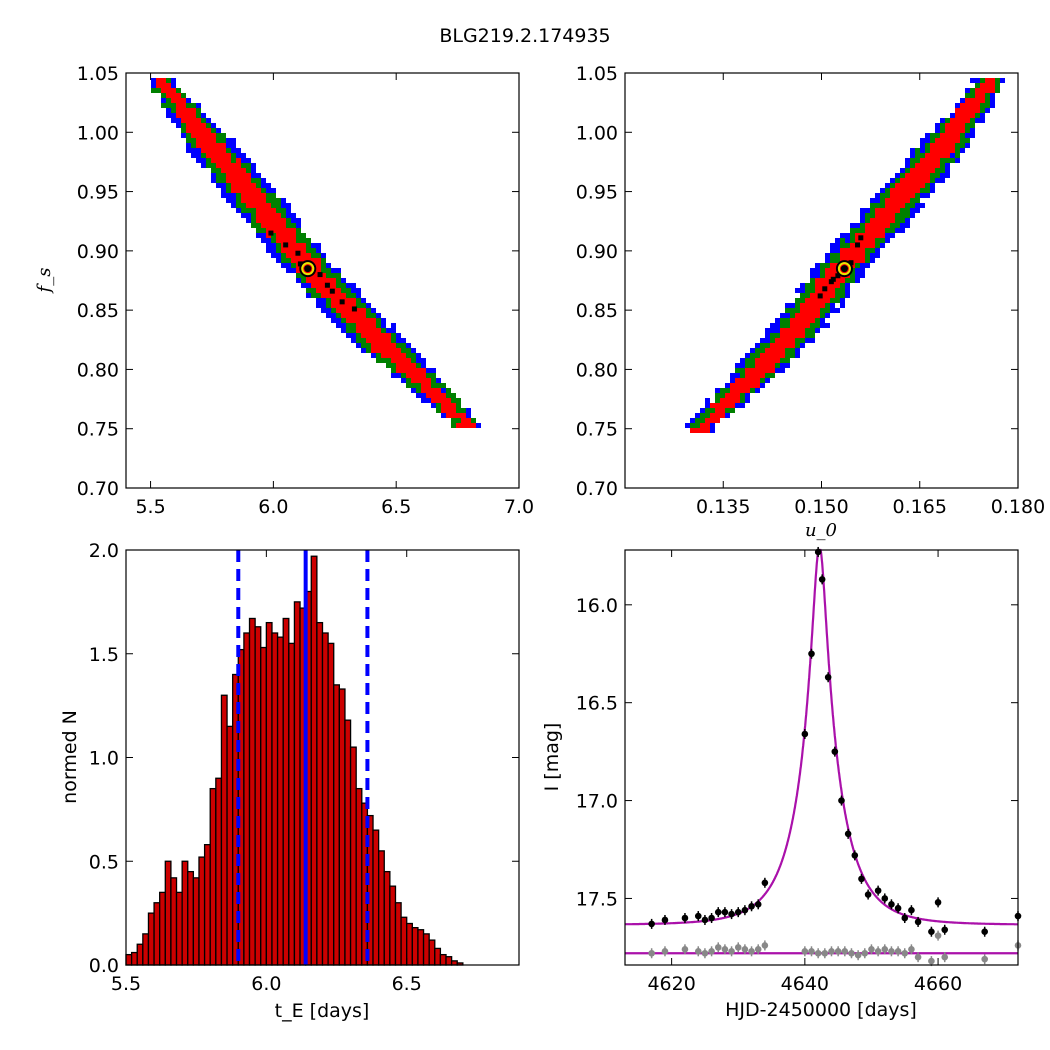  I want to click on best-fit-ring, so click(308, 269).